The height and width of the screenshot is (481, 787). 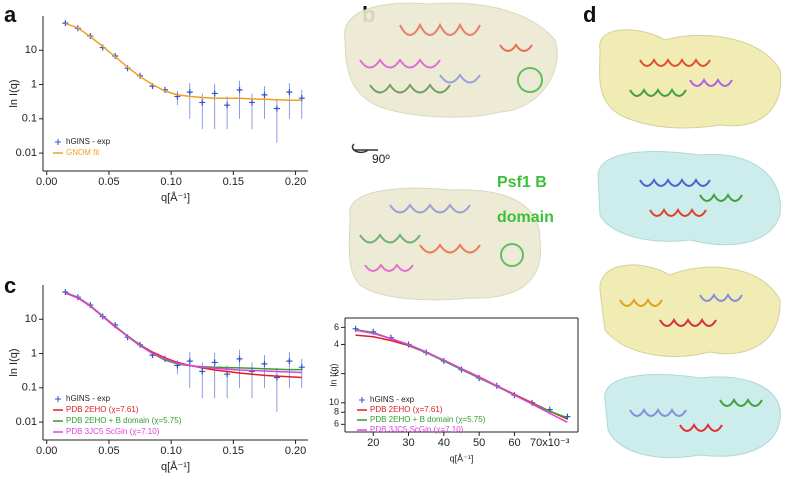 I want to click on panel-letter: c, so click(x=10, y=285).